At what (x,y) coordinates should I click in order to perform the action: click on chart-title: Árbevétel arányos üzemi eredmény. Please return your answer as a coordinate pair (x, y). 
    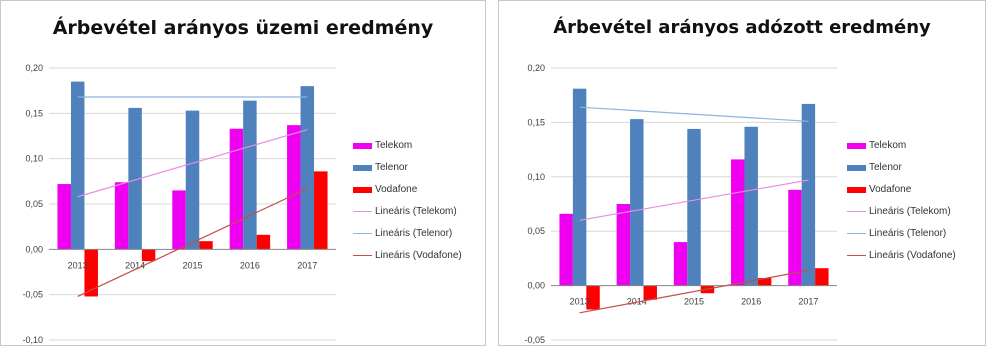
    Looking at the image, I should click on (243, 28).